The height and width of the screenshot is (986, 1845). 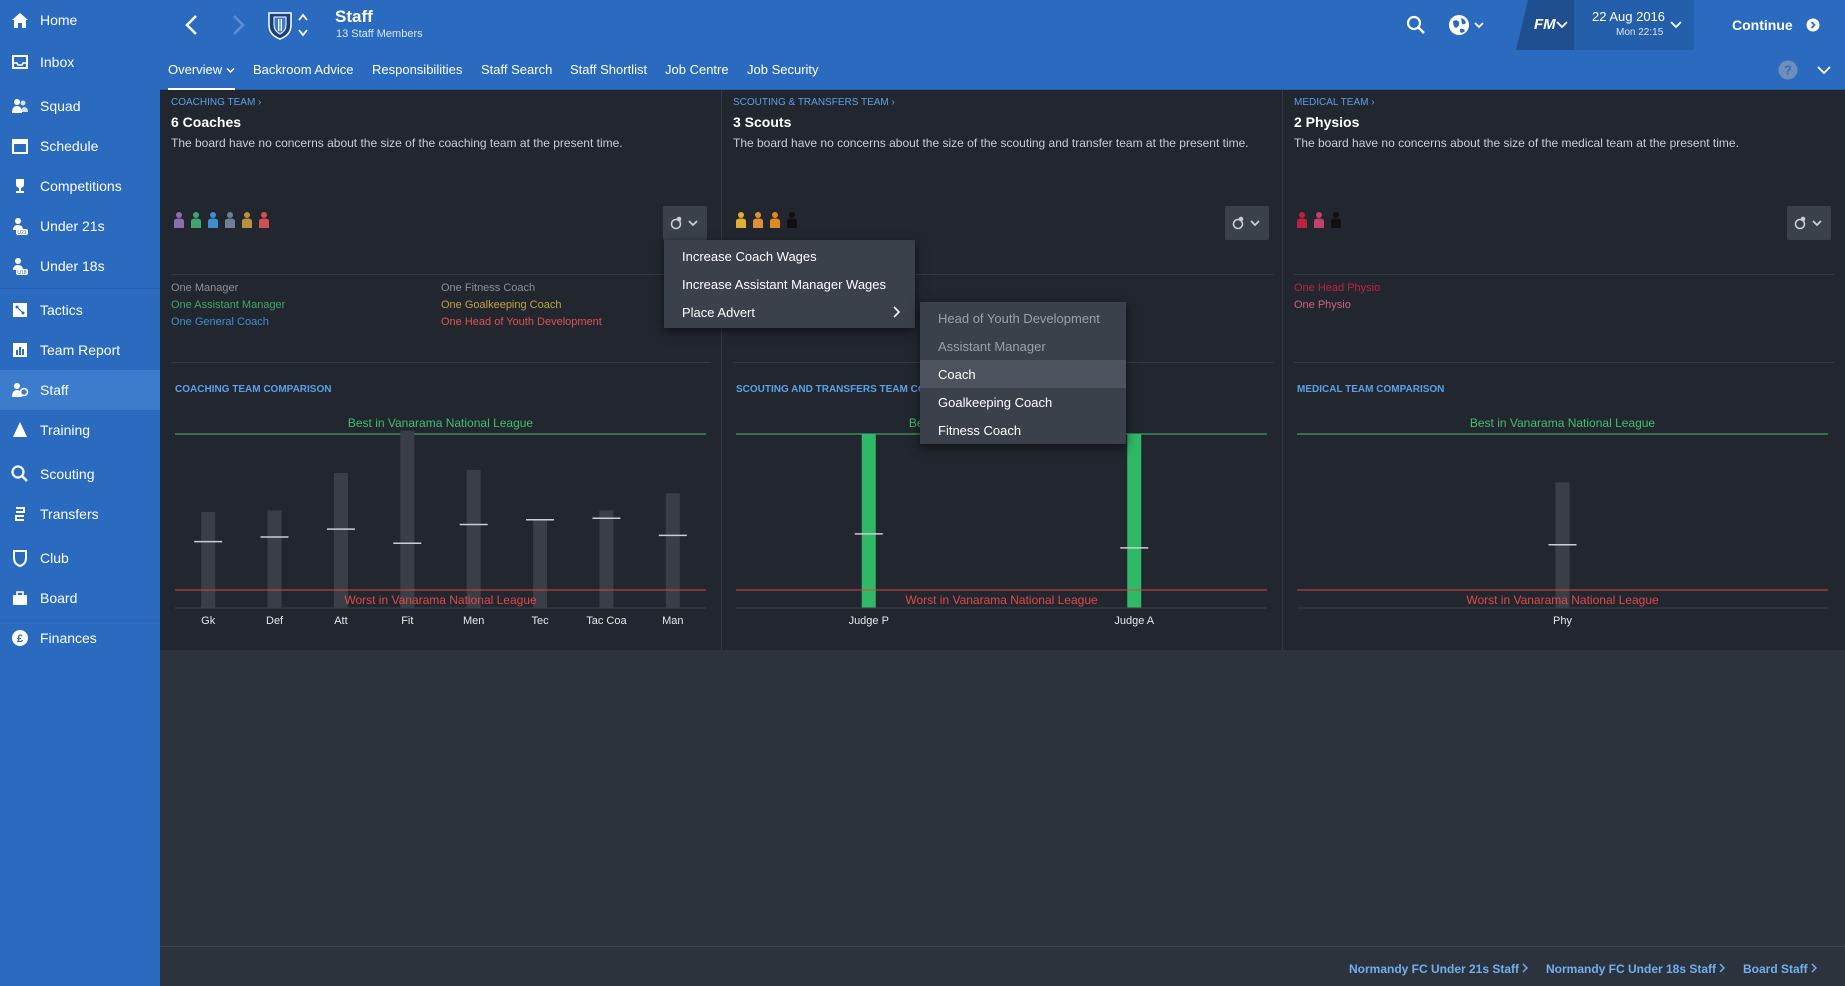 What do you see at coordinates (80, 514) in the screenshot?
I see `sidebar-item-transfers: Transfers` at bounding box center [80, 514].